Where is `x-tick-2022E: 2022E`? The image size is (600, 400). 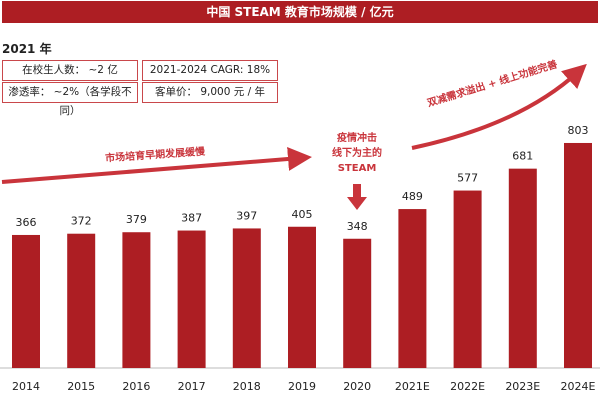
x-tick-2022E: 2022E is located at coordinates (467, 386).